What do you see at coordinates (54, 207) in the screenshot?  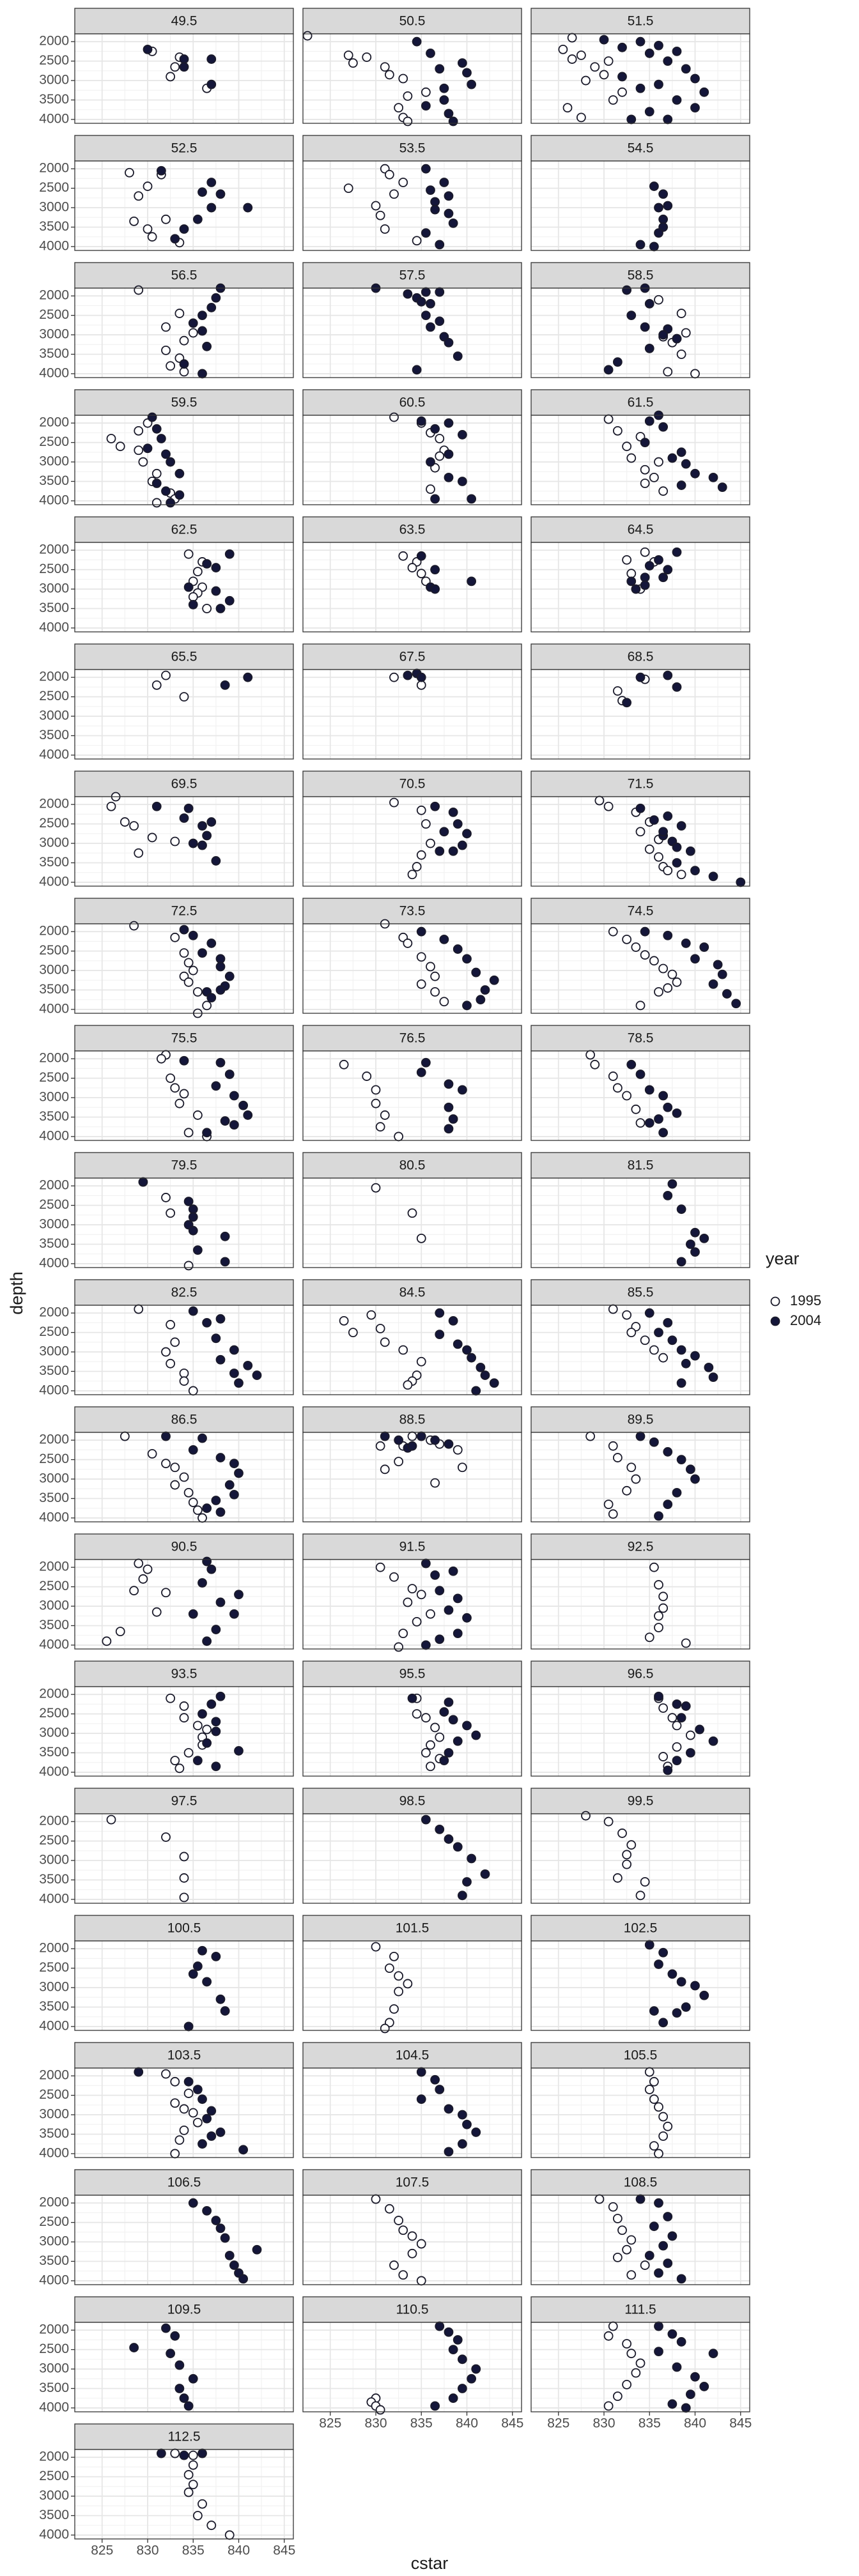 I see `y-tick-label: 3000` at bounding box center [54, 207].